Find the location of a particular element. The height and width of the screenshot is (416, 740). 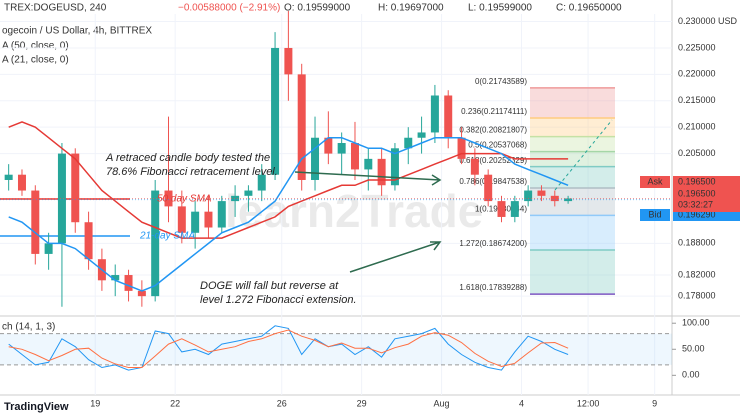

y-tick-label: 0.188000 is located at coordinates (697, 243).